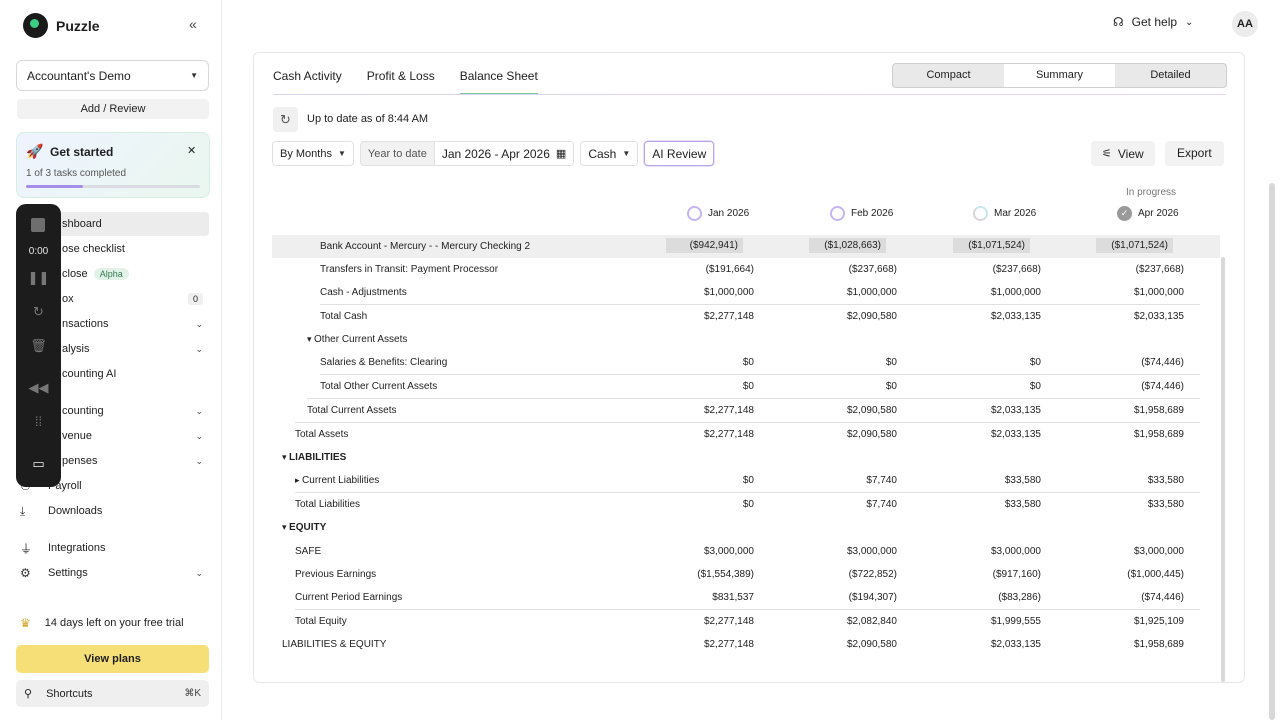 The width and height of the screenshot is (1280, 720). What do you see at coordinates (38, 421) in the screenshot?
I see `grid-dots-icon: ⁞⁞` at bounding box center [38, 421].